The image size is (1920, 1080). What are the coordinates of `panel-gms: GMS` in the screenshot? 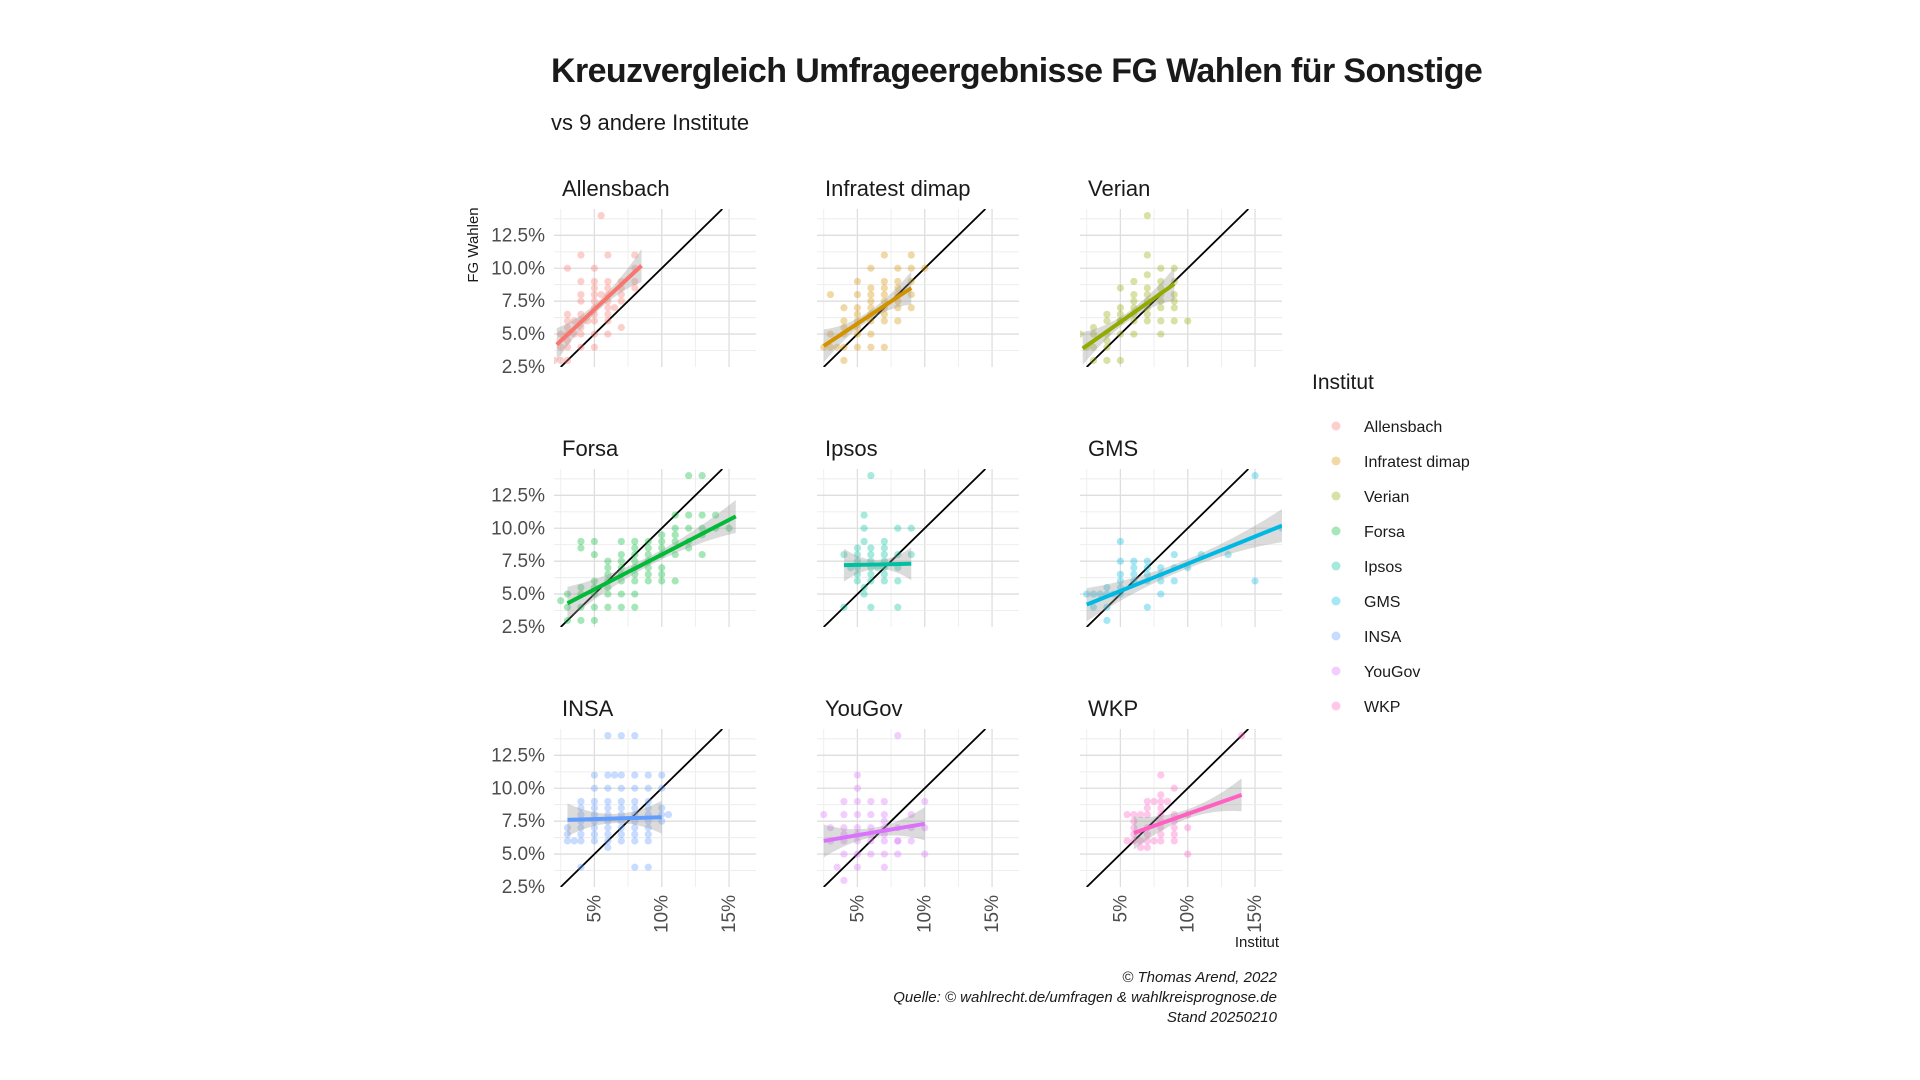 It's located at (1181, 531).